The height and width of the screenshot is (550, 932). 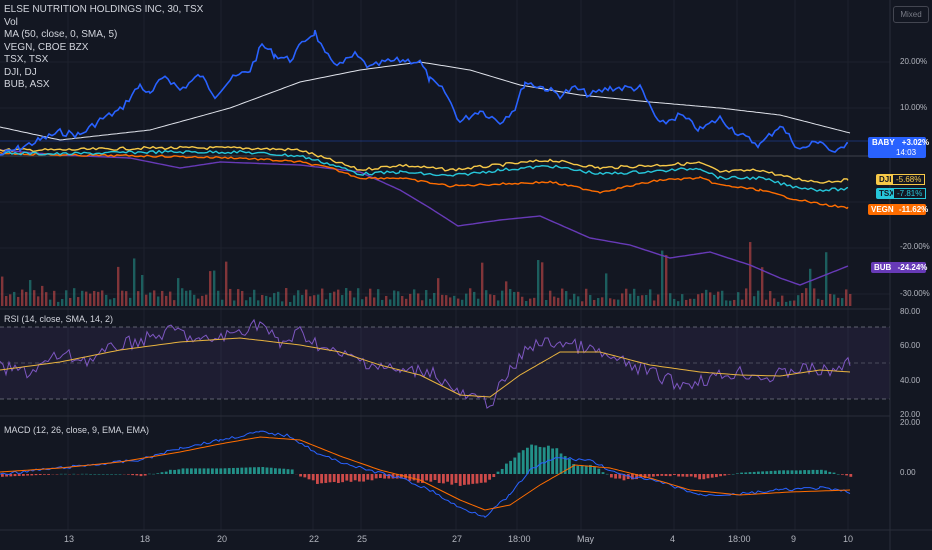 What do you see at coordinates (11, 22) in the screenshot?
I see `legend-vol: Vol` at bounding box center [11, 22].